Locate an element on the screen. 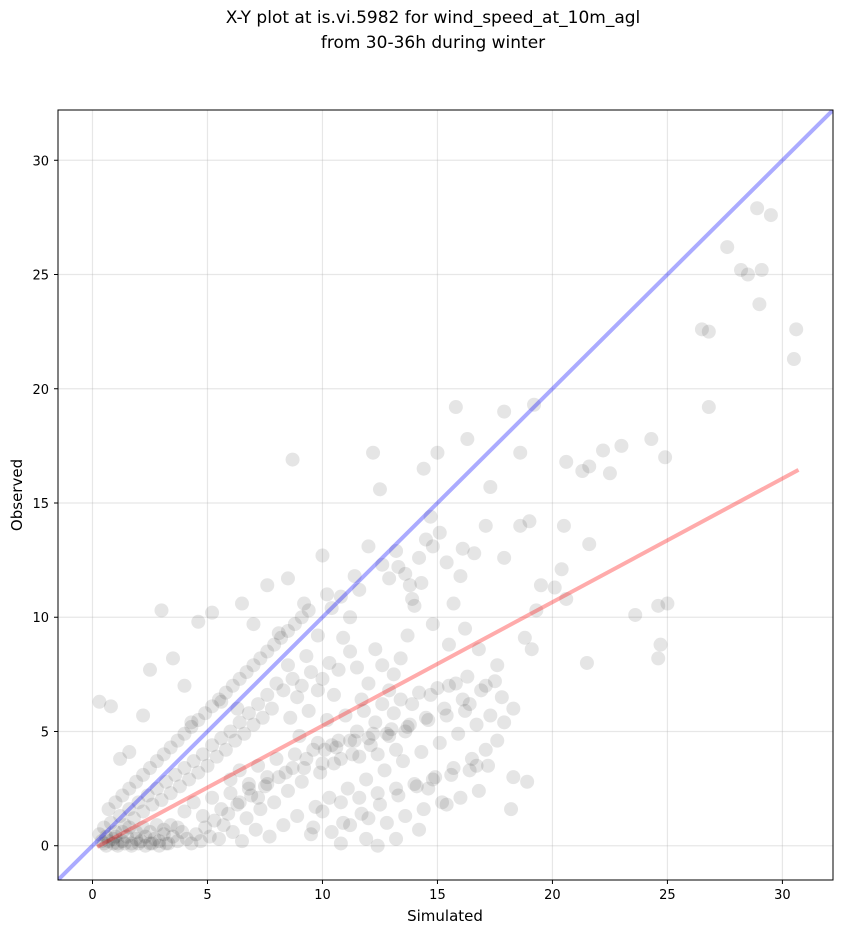  y-tick-label: 0 is located at coordinates (45, 847).